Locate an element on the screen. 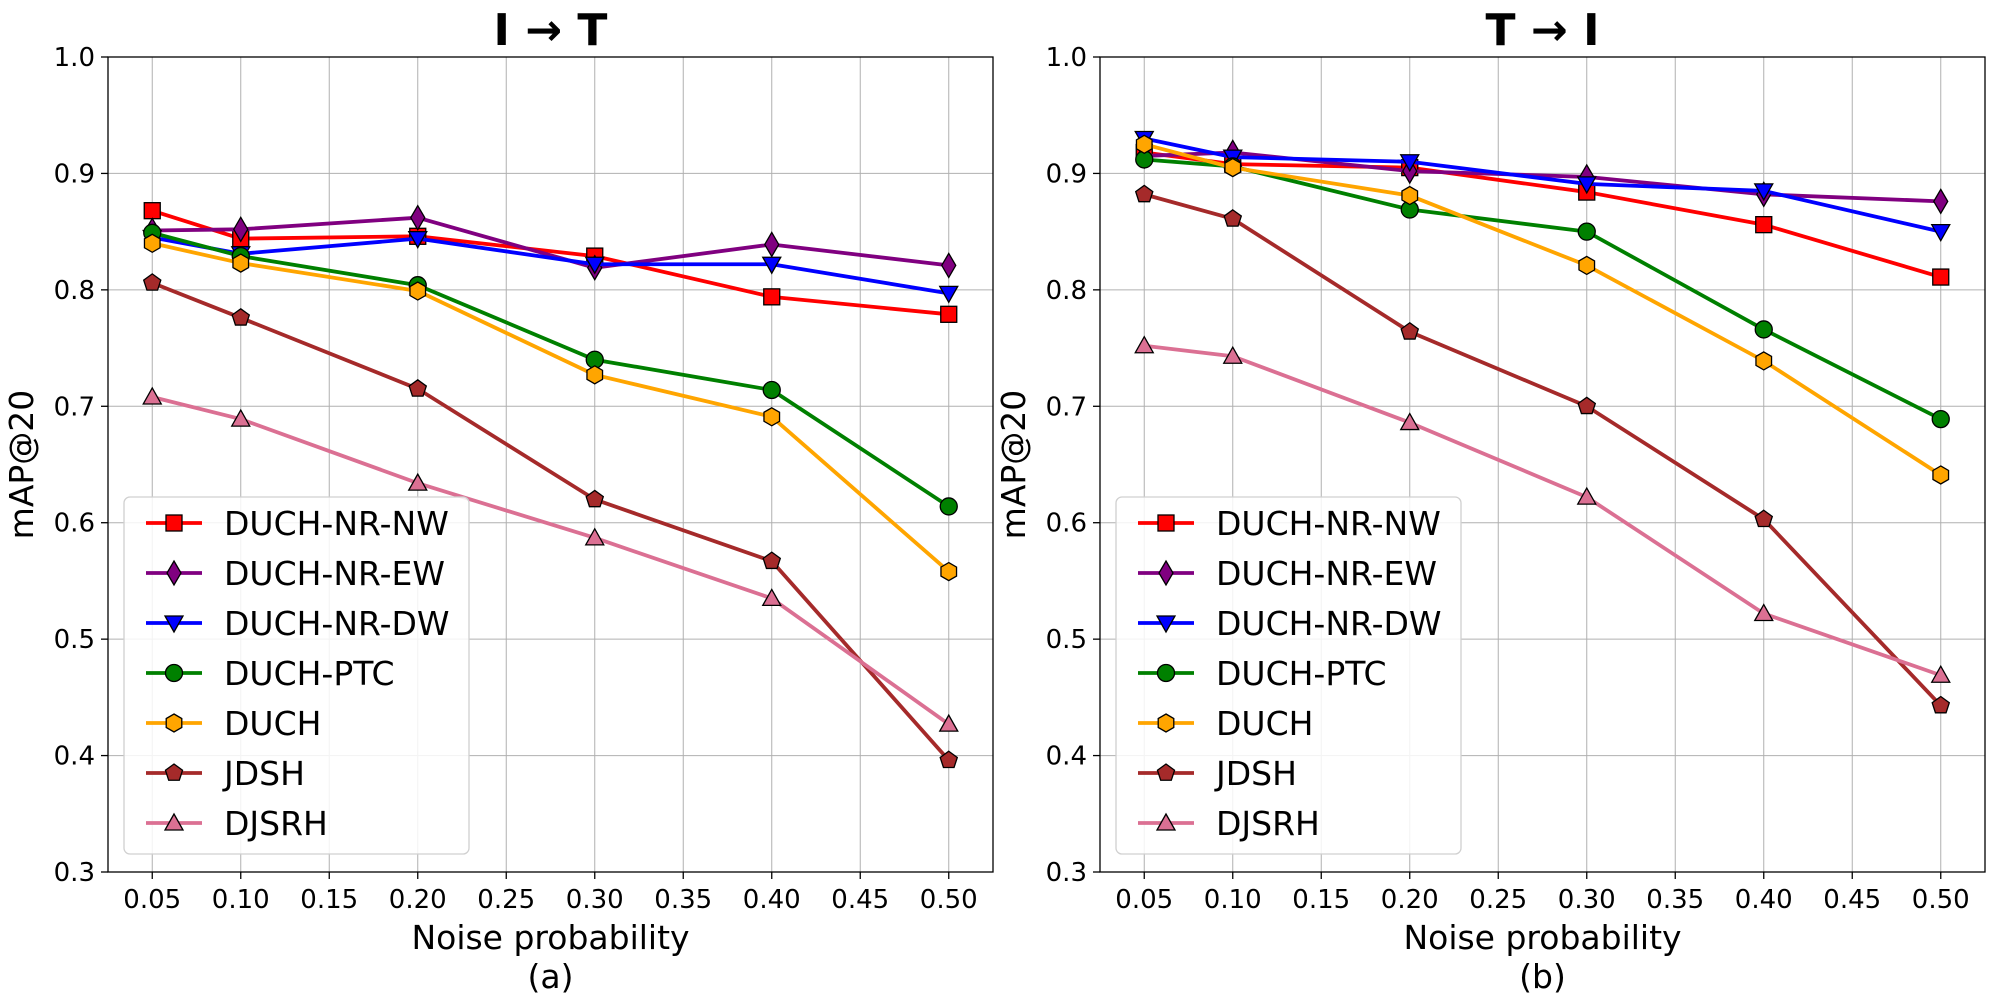  series-duch-nr-nw is located at coordinates (550, 262).